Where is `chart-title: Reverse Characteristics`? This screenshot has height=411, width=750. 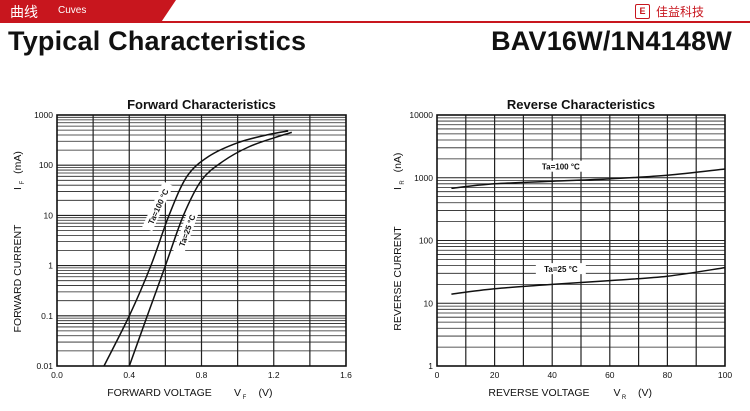
chart-title: Reverse Characteristics is located at coordinates (581, 104).